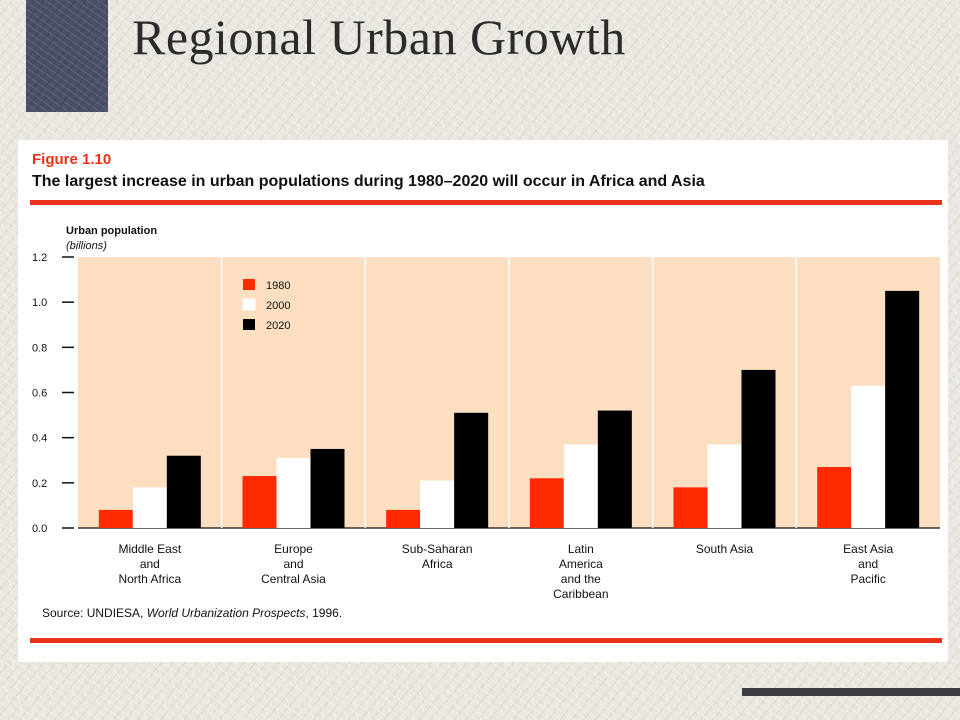 This screenshot has height=720, width=960. I want to click on legend-label-1980: 1980, so click(278, 286).